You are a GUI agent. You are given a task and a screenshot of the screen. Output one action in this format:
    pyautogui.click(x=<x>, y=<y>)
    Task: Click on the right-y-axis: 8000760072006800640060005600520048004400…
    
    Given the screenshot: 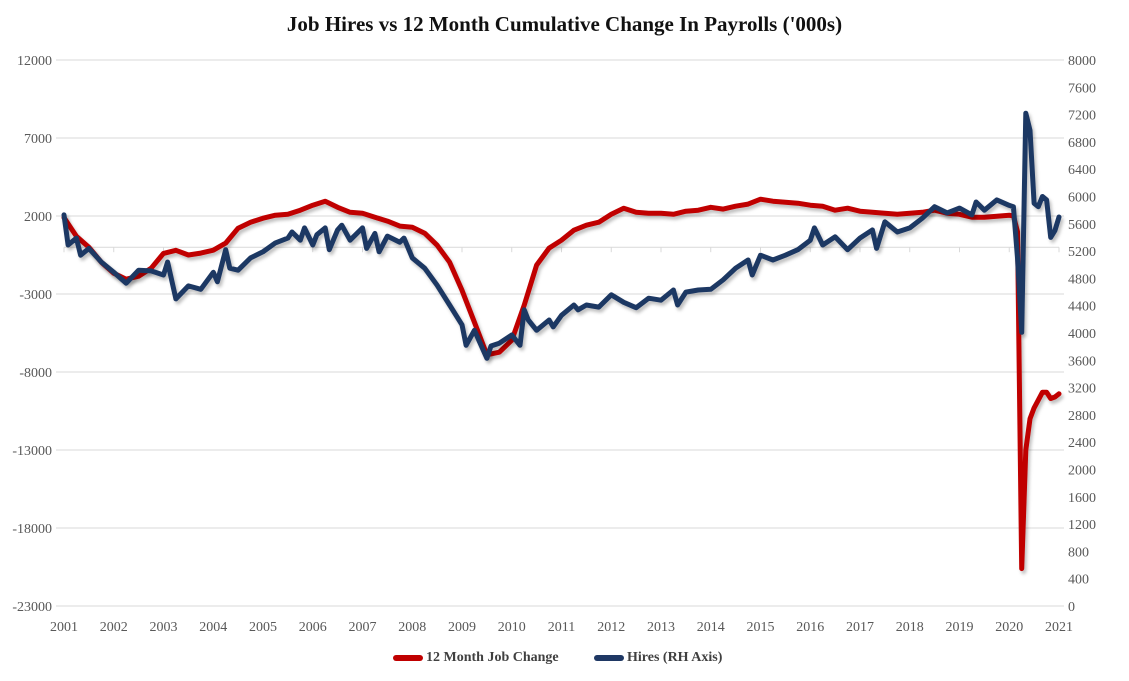 What is the action you would take?
    pyautogui.click(x=1082, y=334)
    